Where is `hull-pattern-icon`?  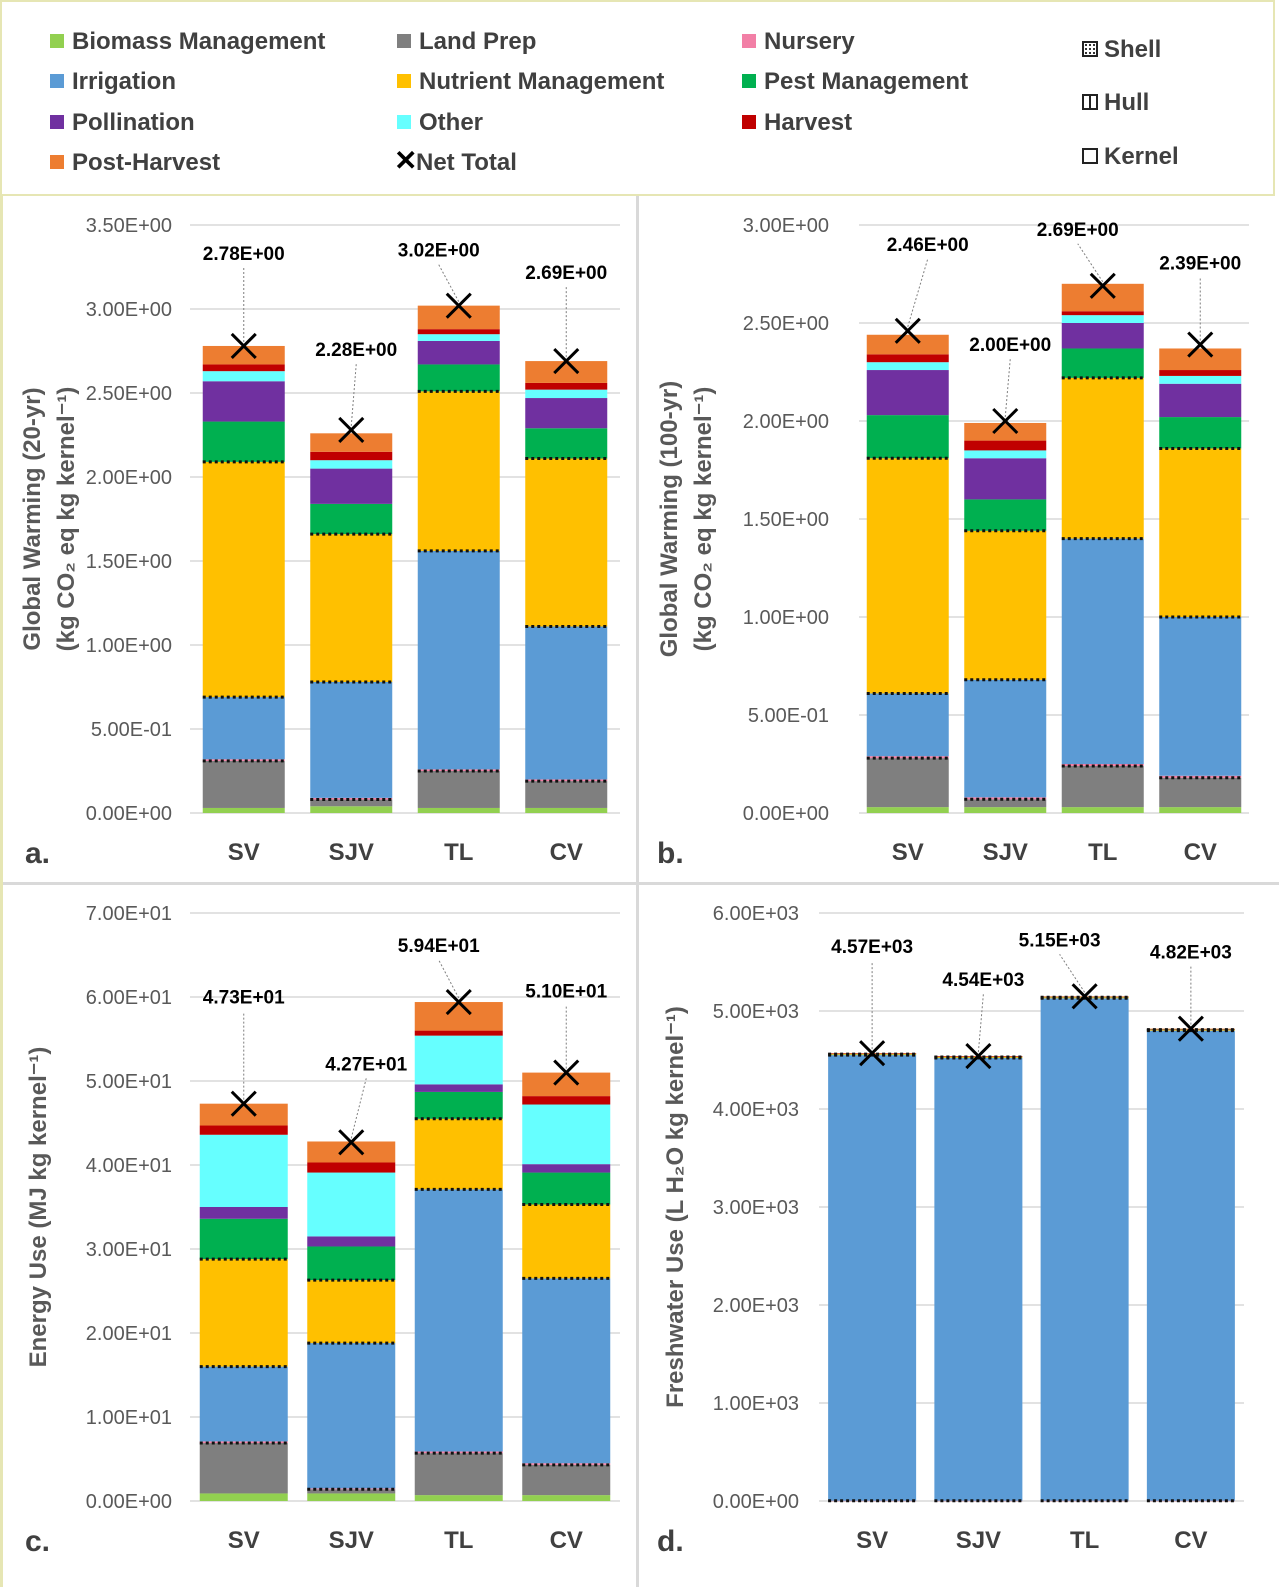 hull-pattern-icon is located at coordinates (1090, 101).